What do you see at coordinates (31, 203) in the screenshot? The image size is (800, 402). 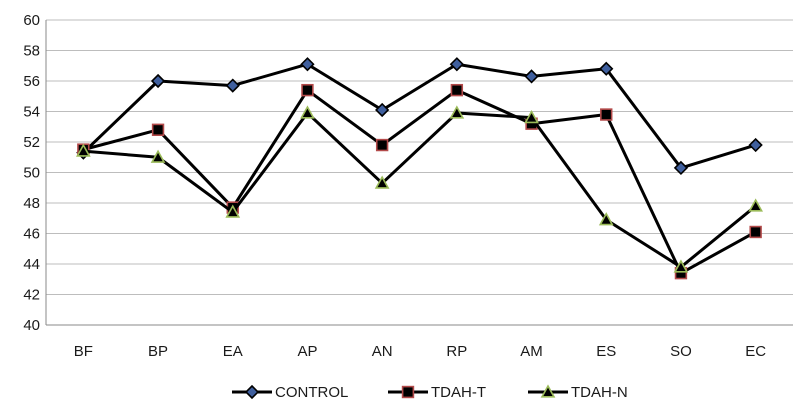 I see `y-tick-label: 48` at bounding box center [31, 203].